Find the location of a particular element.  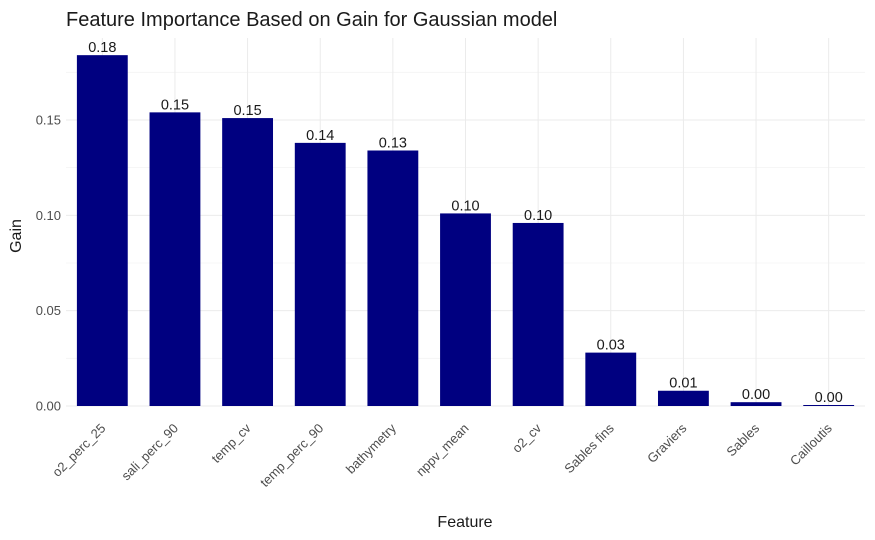

data-label: 0.18 is located at coordinates (102, 48).